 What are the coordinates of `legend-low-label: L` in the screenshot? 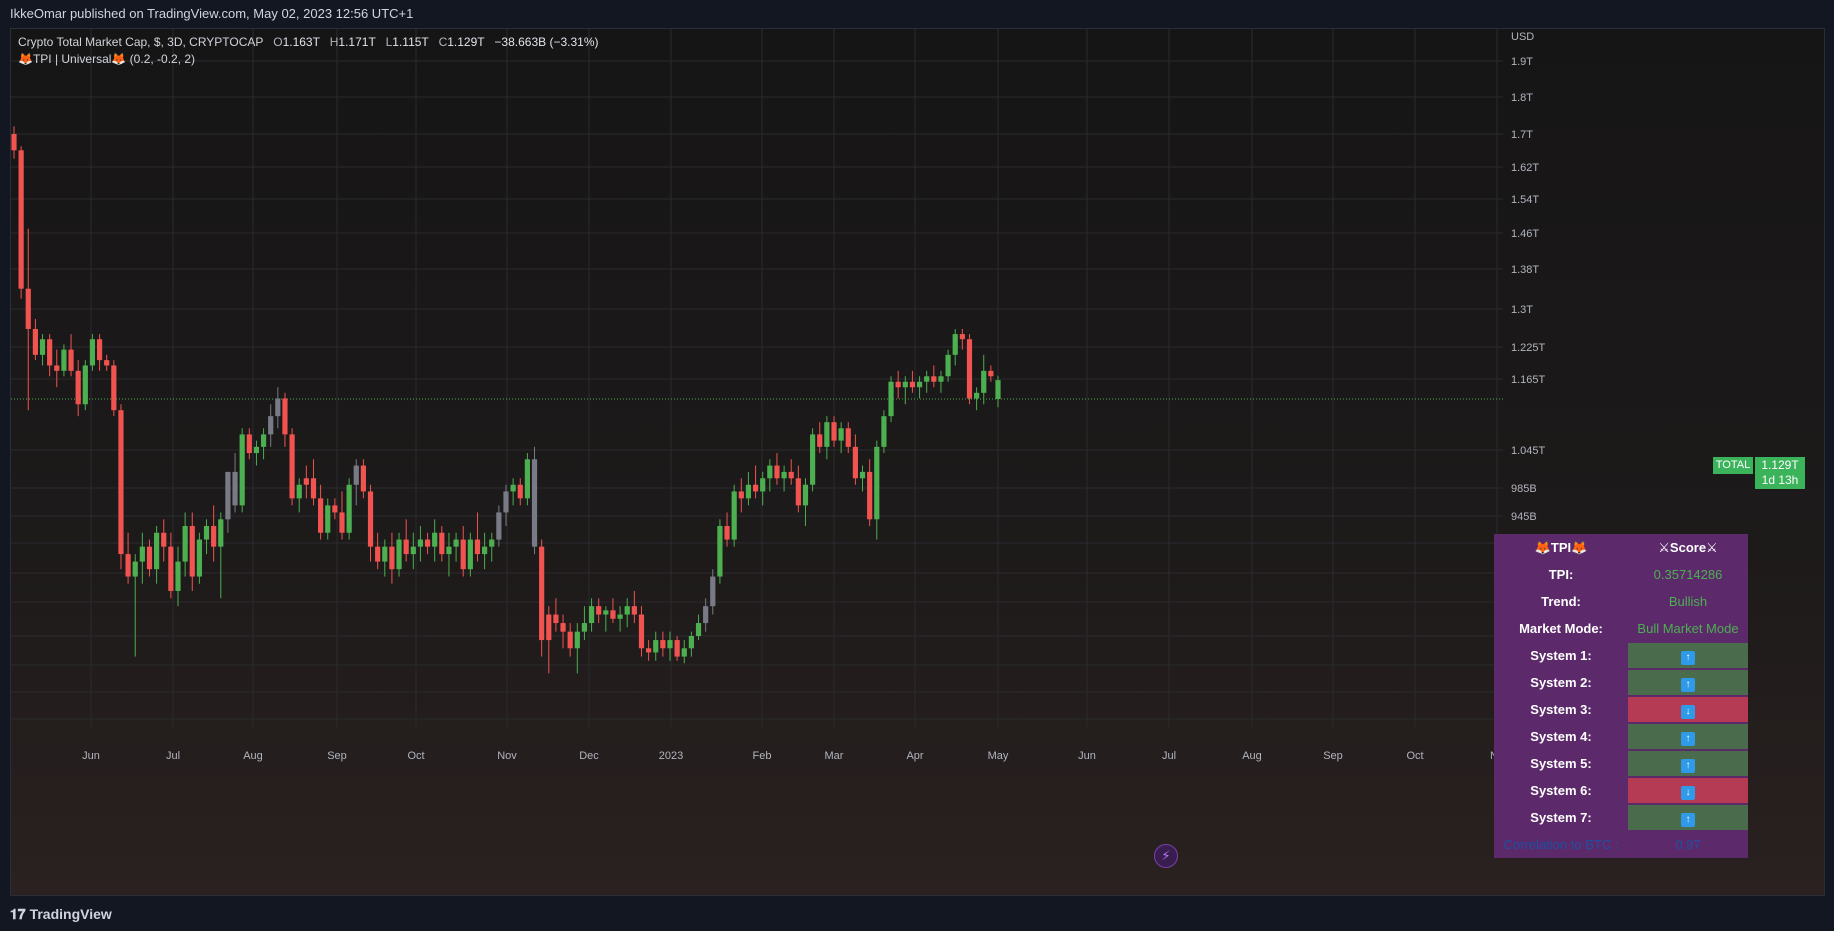 It's located at (389, 42).